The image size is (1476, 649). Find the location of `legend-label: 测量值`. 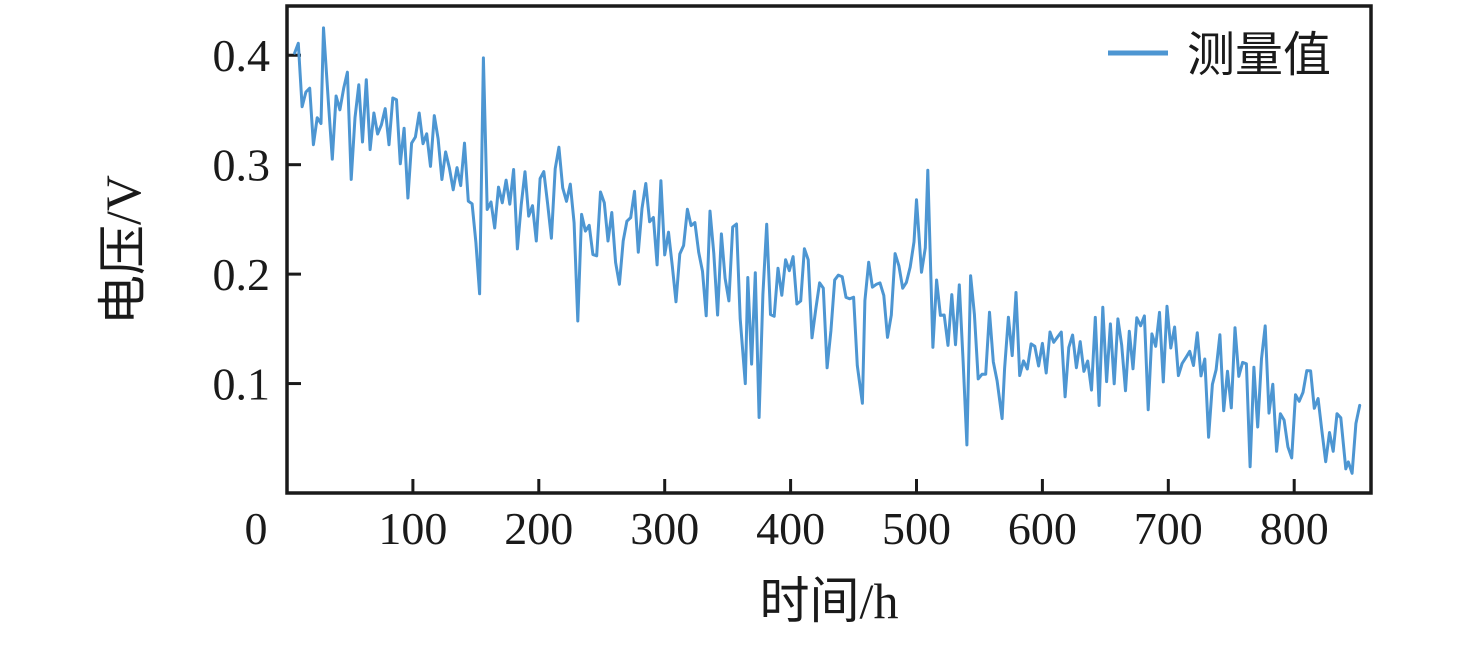

legend-label: 测量值 is located at coordinates (1259, 55).